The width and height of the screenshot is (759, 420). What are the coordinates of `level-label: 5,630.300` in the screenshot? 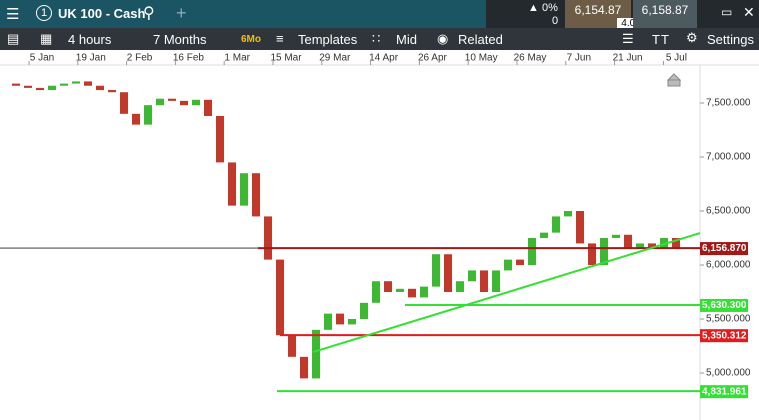 It's located at (724, 305).